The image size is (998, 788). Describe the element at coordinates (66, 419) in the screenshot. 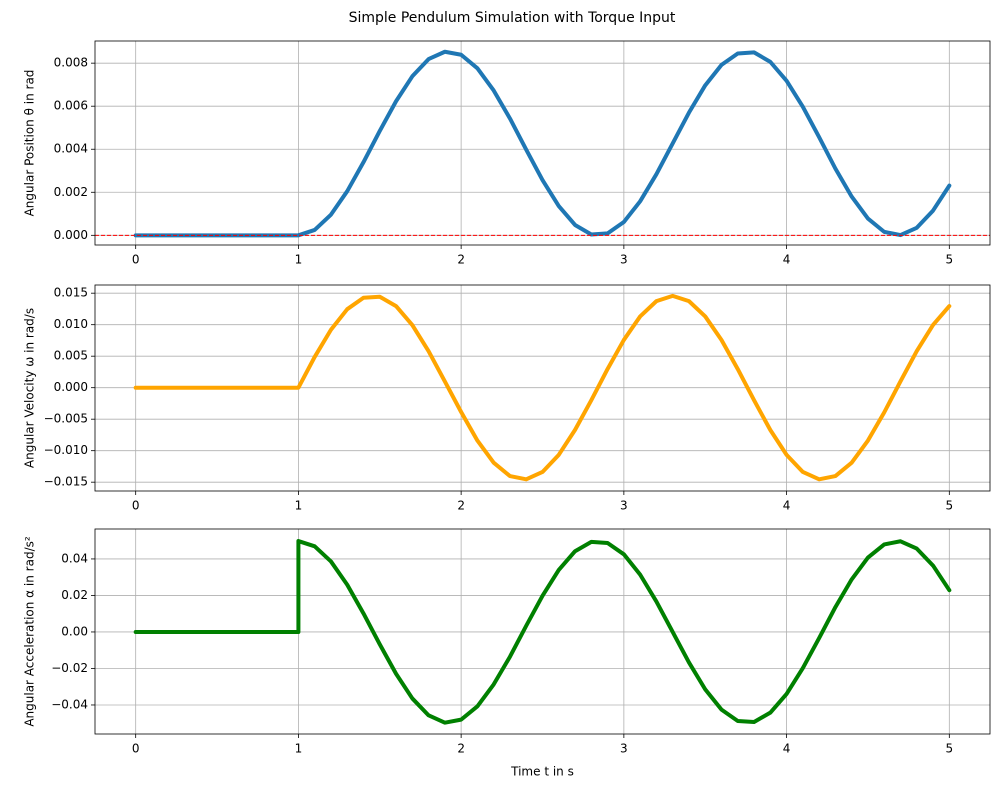

I see `y-tick-label: −0.005` at that location.